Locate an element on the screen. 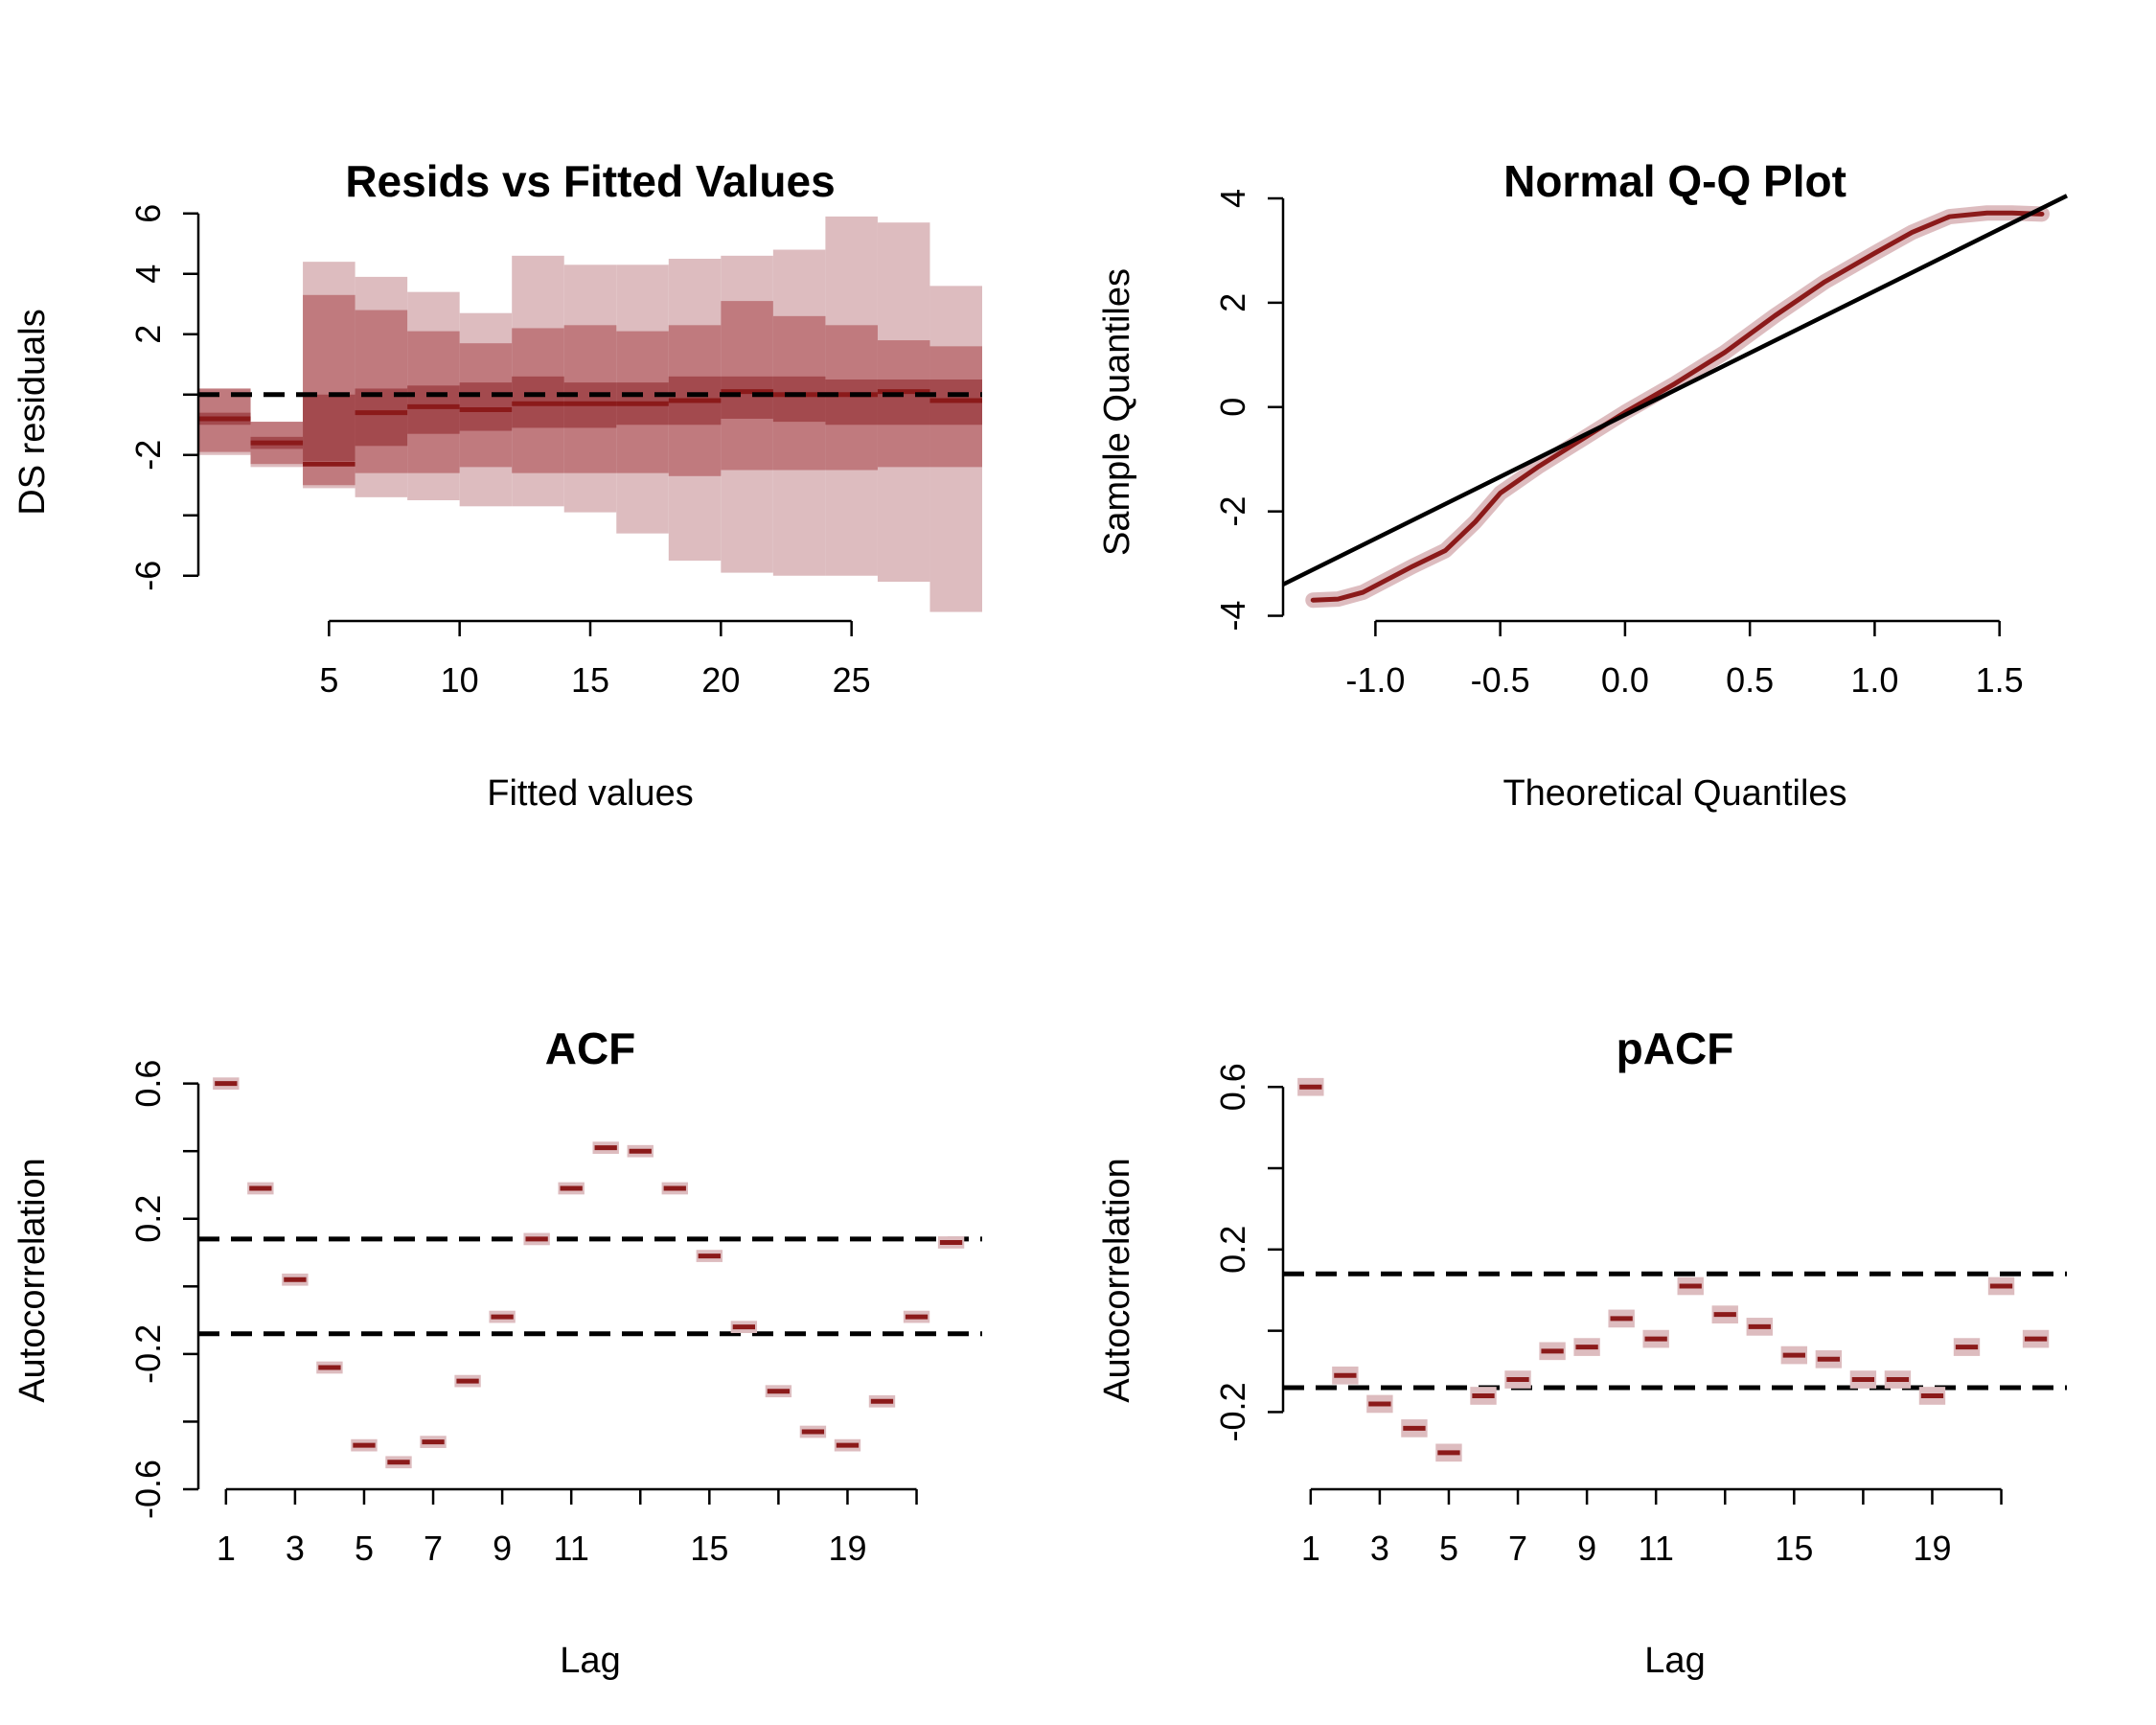 The width and height of the screenshot is (2156, 1725). acf-axes: 1 3 5 7 9 11 15 19 -0.6 -0.2 0.2 0.6 is located at coordinates (523, 1314).